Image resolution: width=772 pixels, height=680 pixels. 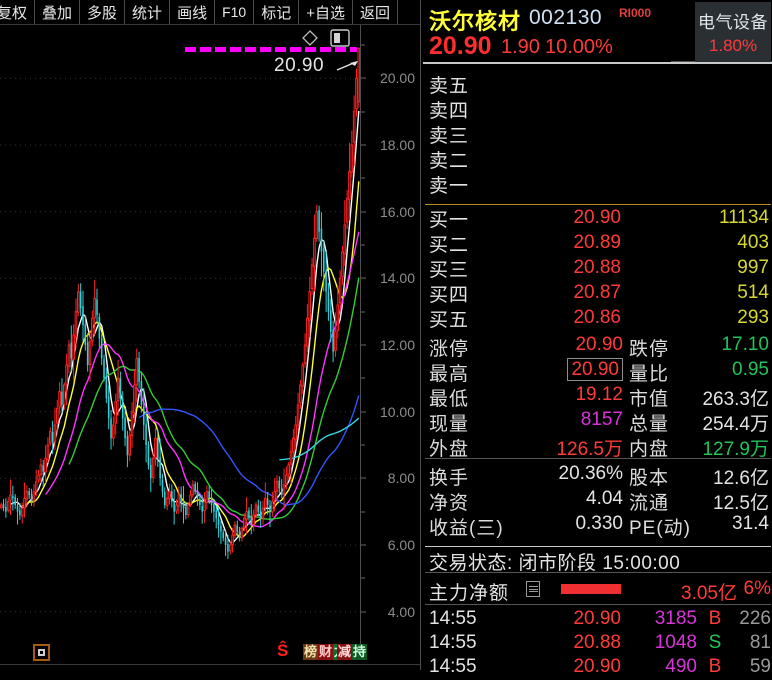 I want to click on stat-label: 现量, so click(x=449, y=424).